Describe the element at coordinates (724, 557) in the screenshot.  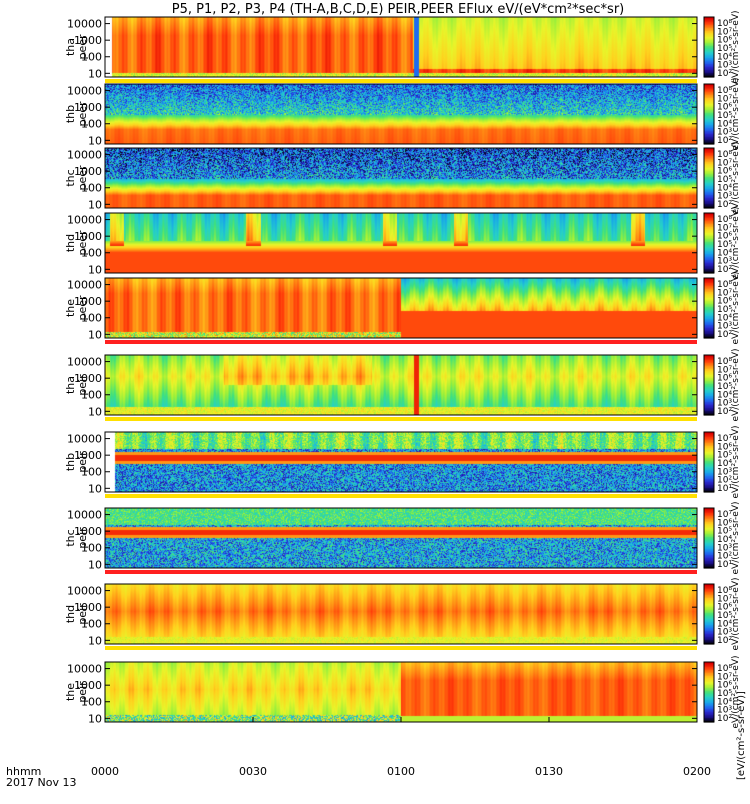
I see `colorbar-tick-label: 10²` at that location.